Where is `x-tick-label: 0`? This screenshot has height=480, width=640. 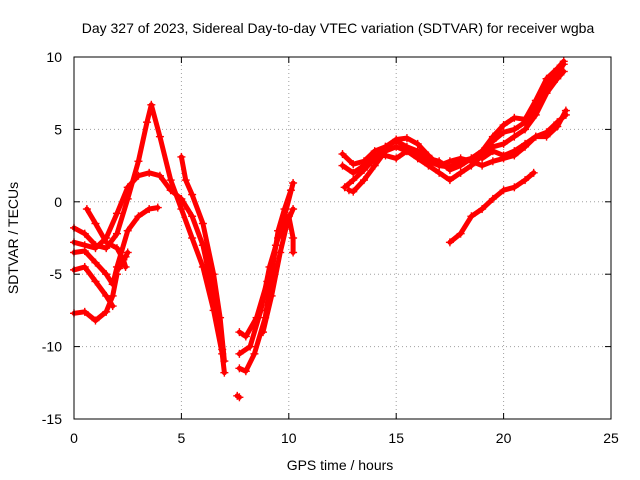
x-tick-label: 0 is located at coordinates (74, 438).